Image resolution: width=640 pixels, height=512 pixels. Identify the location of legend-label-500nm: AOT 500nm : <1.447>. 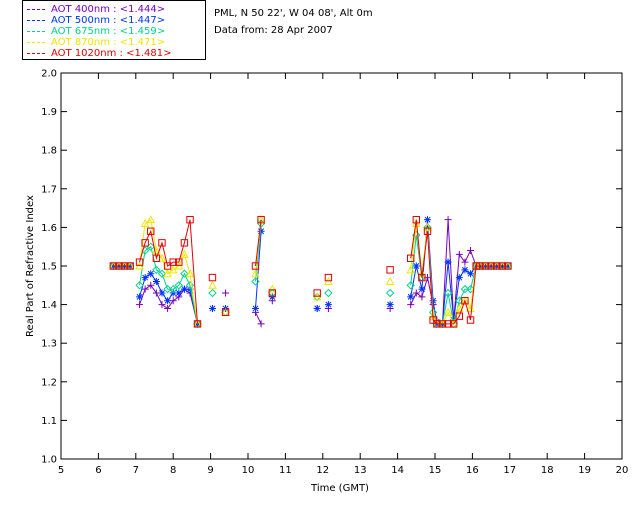
(108, 20).